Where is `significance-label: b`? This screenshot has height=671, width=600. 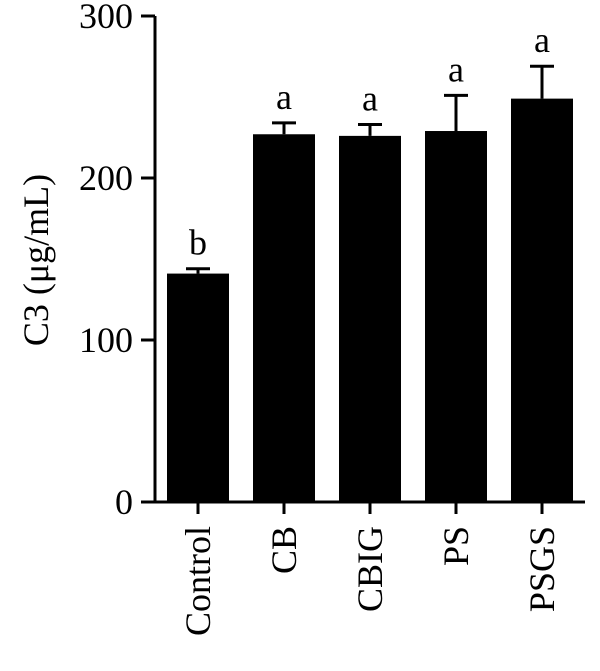
significance-label: b is located at coordinates (198, 243).